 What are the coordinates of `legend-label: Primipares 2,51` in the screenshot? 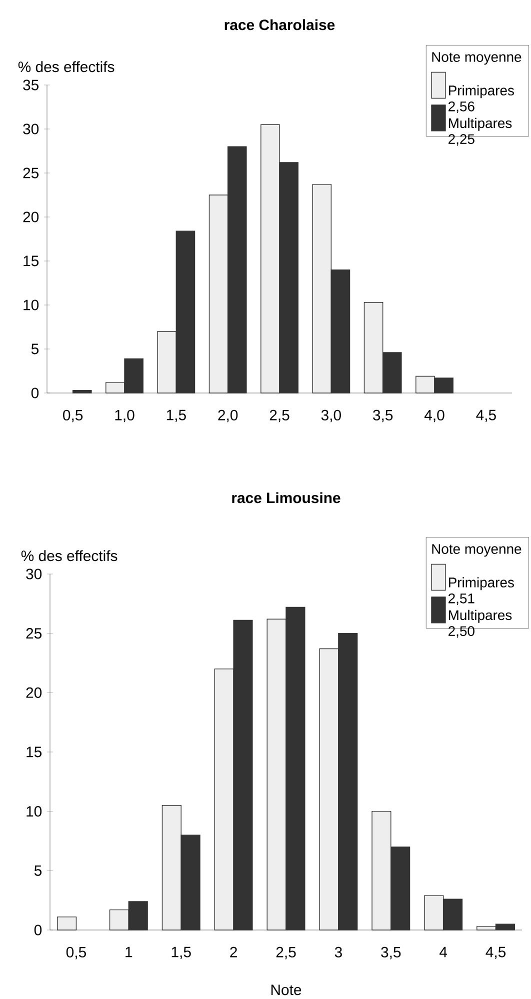 It's located at (481, 591).